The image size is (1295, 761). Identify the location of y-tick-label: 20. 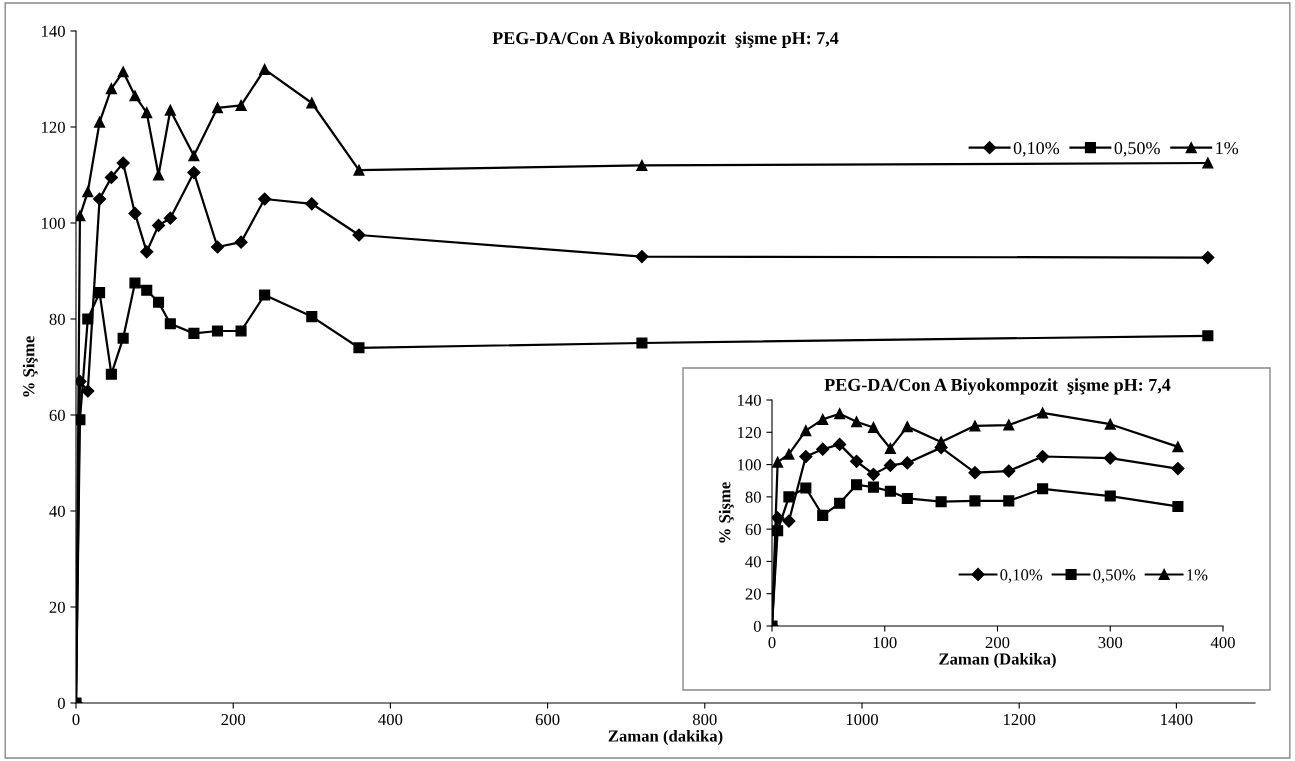
(753, 594).